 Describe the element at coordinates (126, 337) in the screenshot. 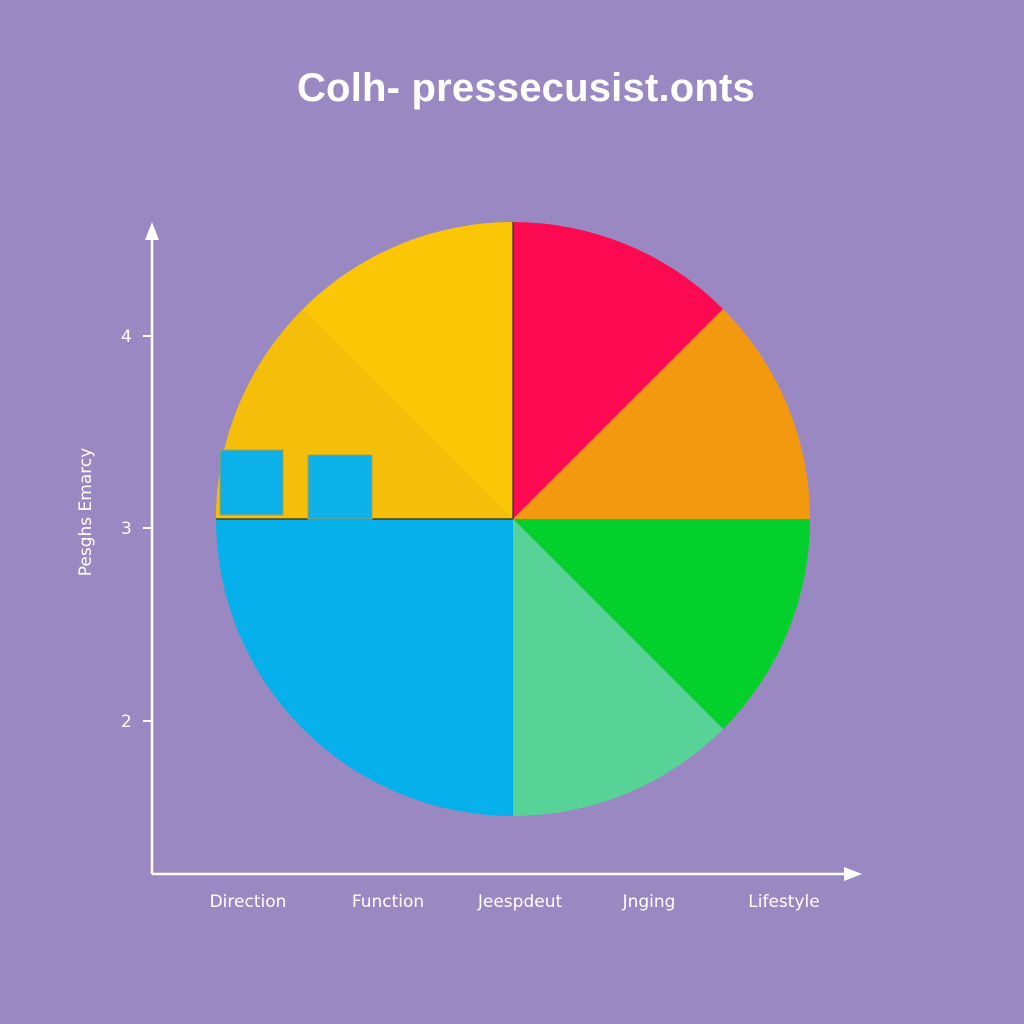

I see `y-tick-label: 4` at that location.